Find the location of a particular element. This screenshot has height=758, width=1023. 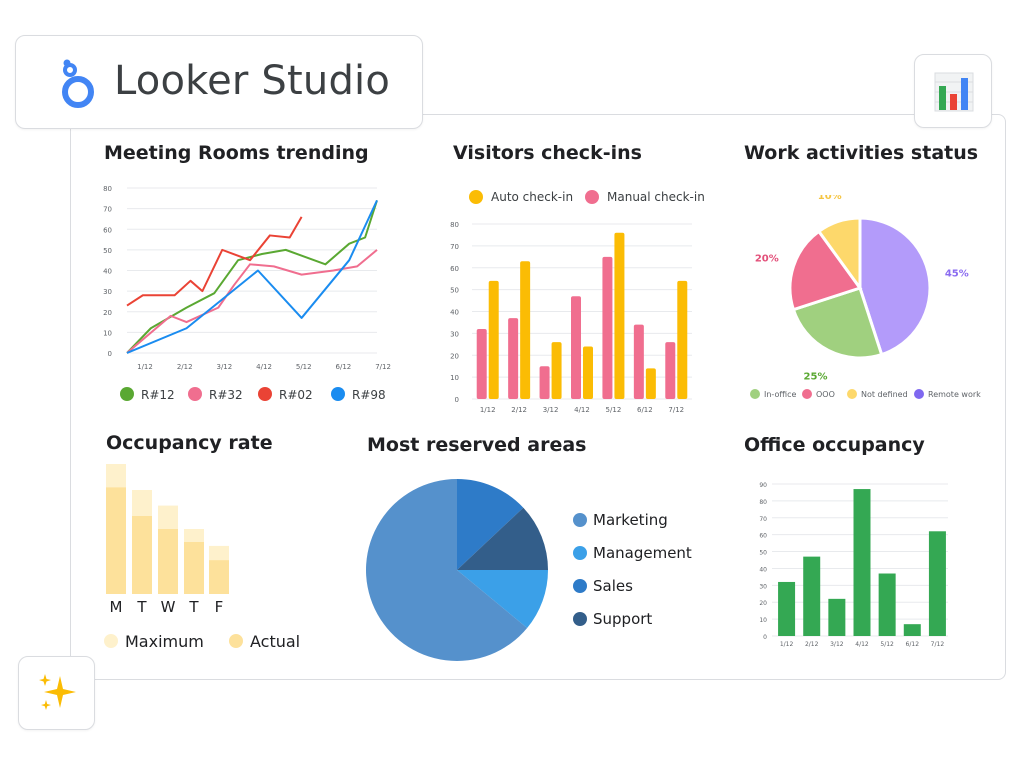

visitors-title: Visitors check-ins is located at coordinates (547, 153).